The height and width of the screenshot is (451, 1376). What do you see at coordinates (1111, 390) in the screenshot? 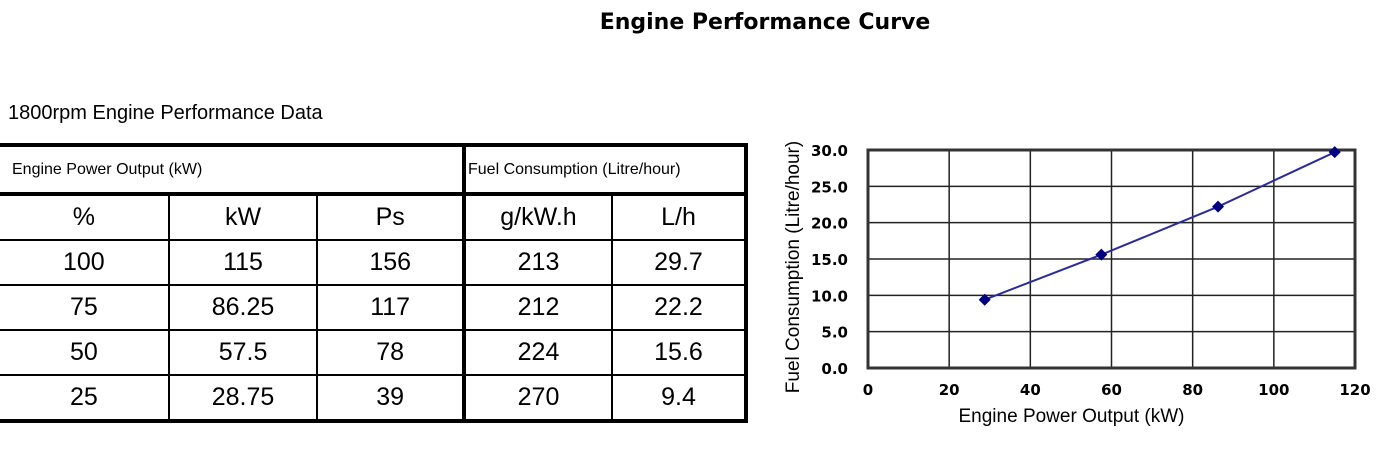
I see `x-tick-label: 60` at bounding box center [1111, 390].